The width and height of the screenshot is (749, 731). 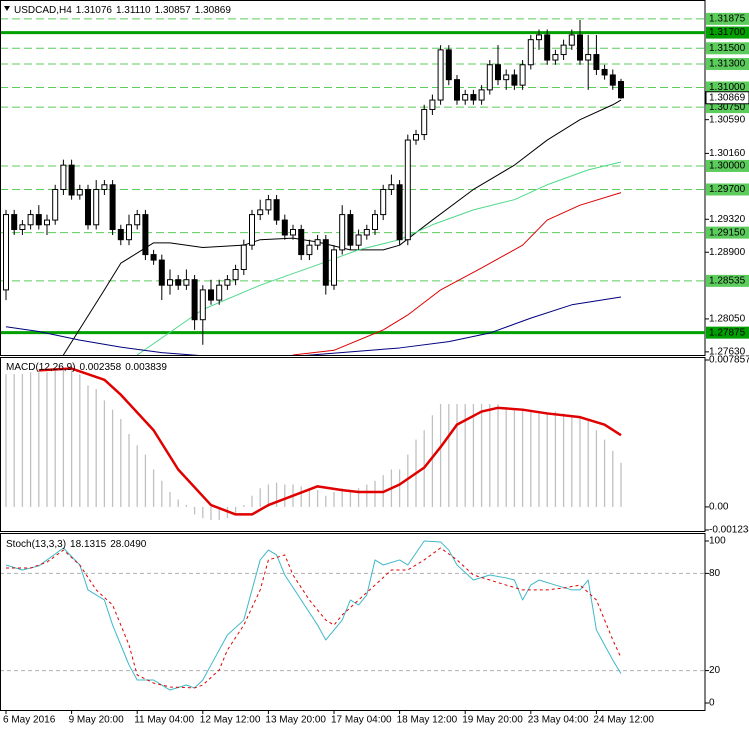 I want to click on level-label: 1.28535, so click(x=727, y=281).